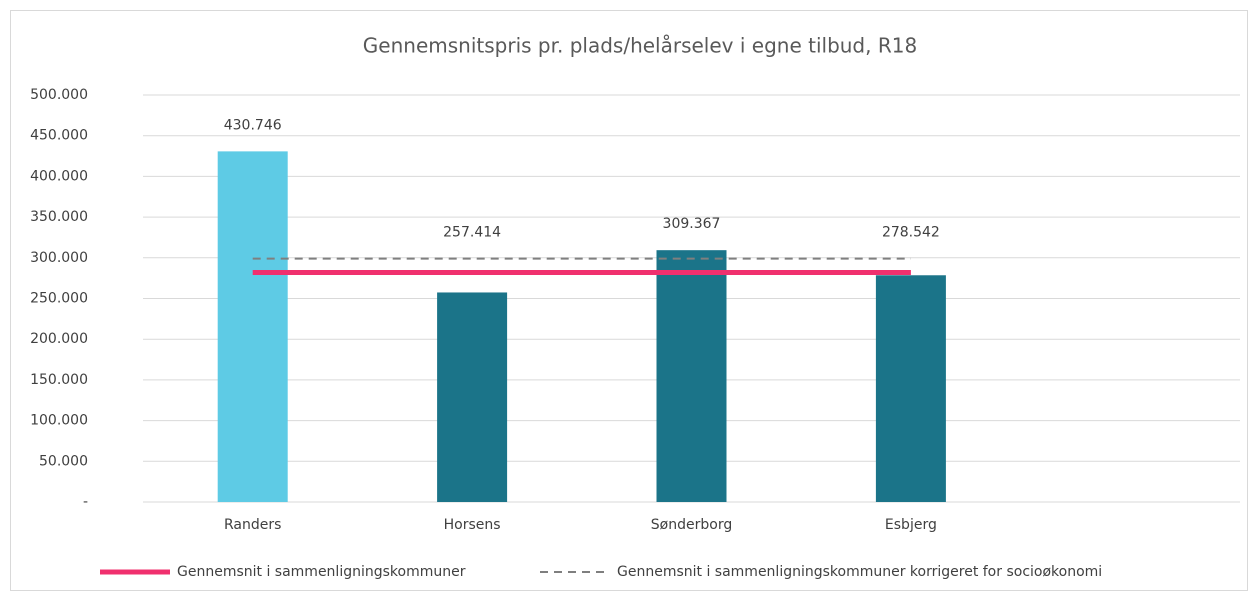 This screenshot has width=1258, height=599. Describe the element at coordinates (59, 176) in the screenshot. I see `y-tick-label: 400.000` at that location.